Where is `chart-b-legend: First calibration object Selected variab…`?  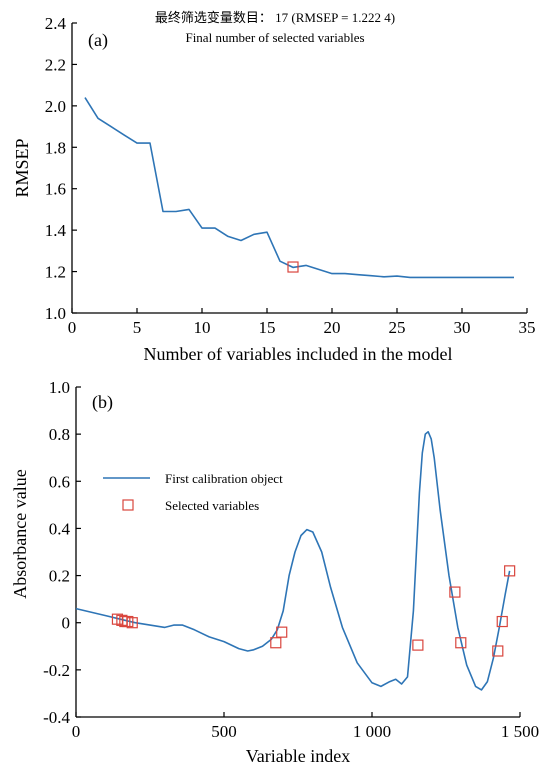
chart-b-legend: First calibration object Selected variab… is located at coordinates (193, 492).